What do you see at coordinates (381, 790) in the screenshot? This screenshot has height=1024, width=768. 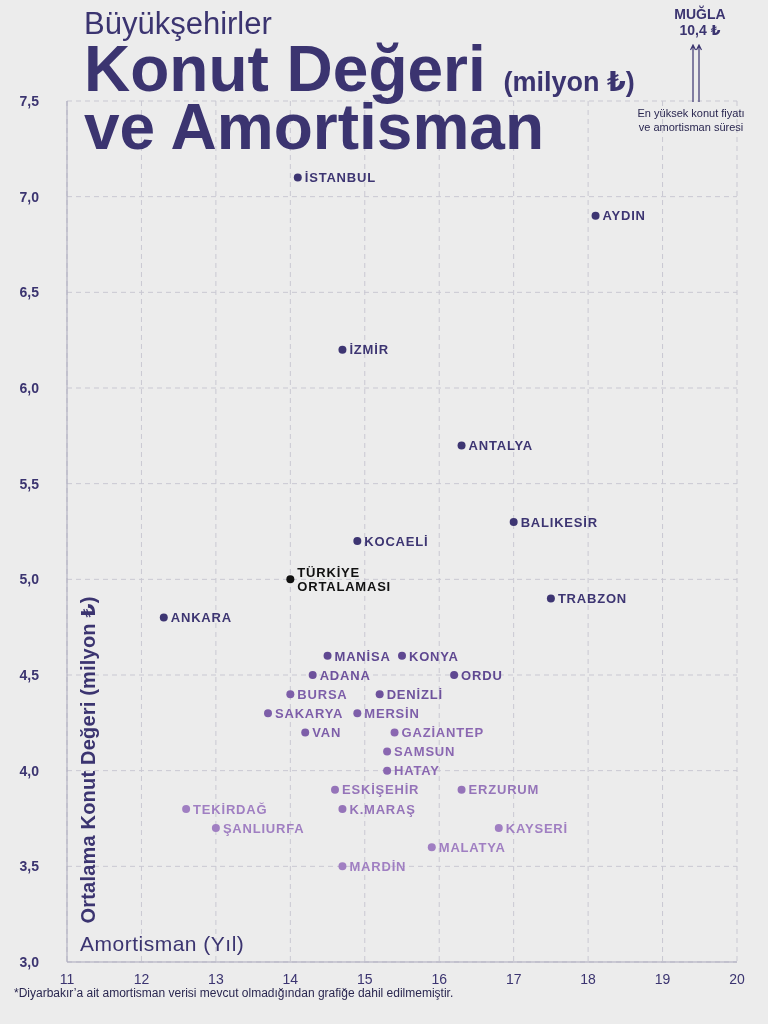 I see `series-label: ESKİŞEHİR` at bounding box center [381, 790].